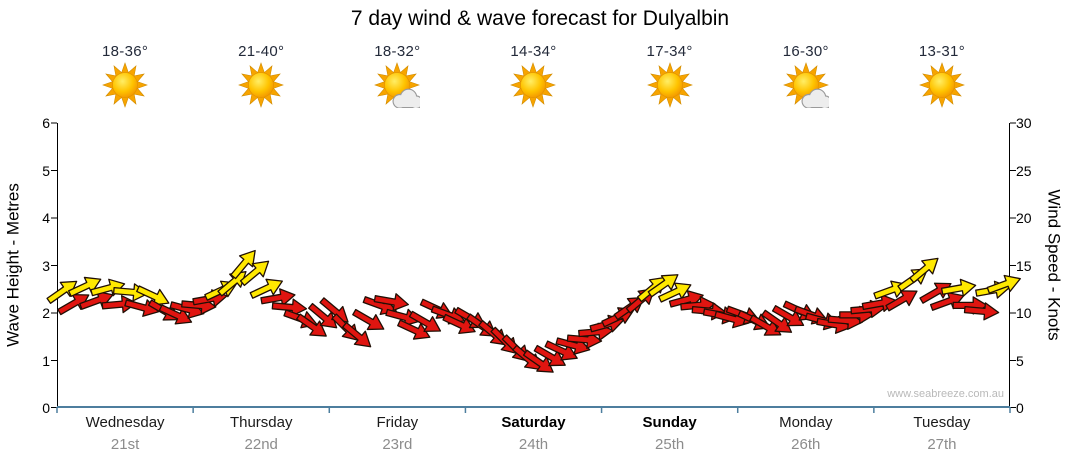 This screenshot has height=475, width=1080. Describe the element at coordinates (261, 422) in the screenshot. I see `day-name: Thursday` at that location.